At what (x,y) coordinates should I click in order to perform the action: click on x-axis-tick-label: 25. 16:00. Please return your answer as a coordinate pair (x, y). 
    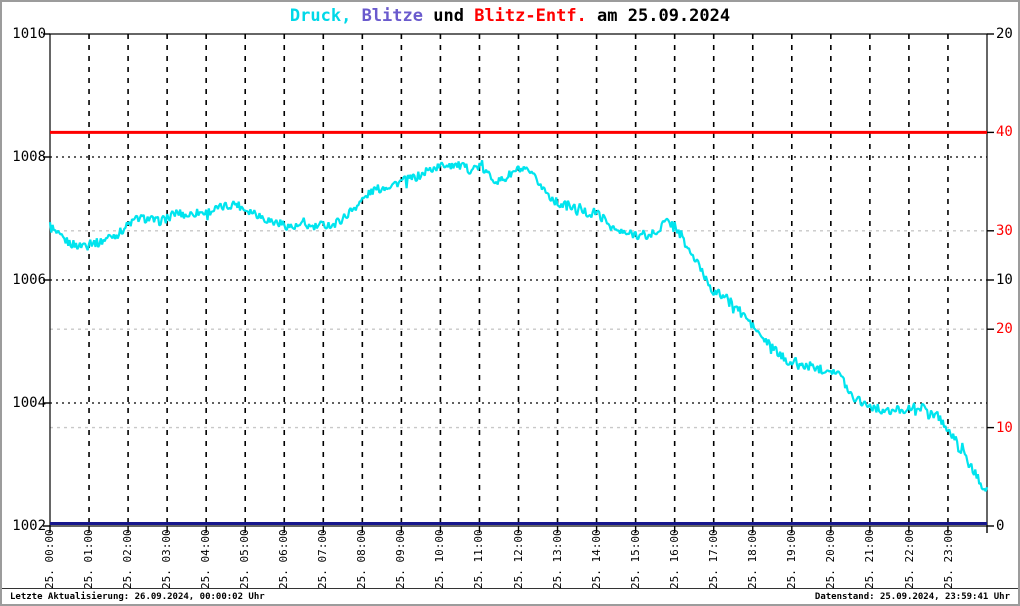
    Looking at the image, I should click on (674, 559).